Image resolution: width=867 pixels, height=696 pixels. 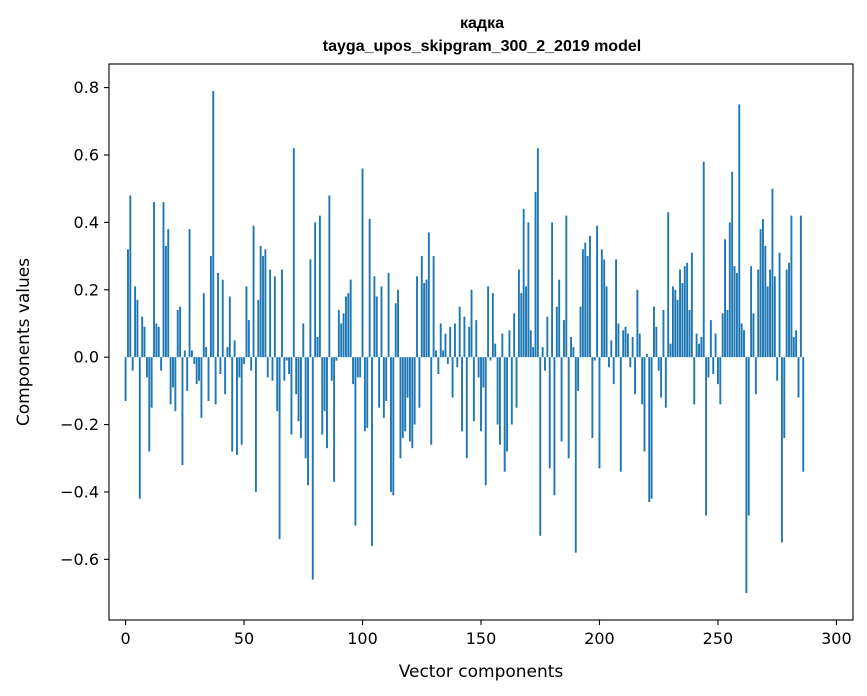 What do you see at coordinates (86, 87) in the screenshot?
I see `y-tick-label: 0.8` at bounding box center [86, 87].